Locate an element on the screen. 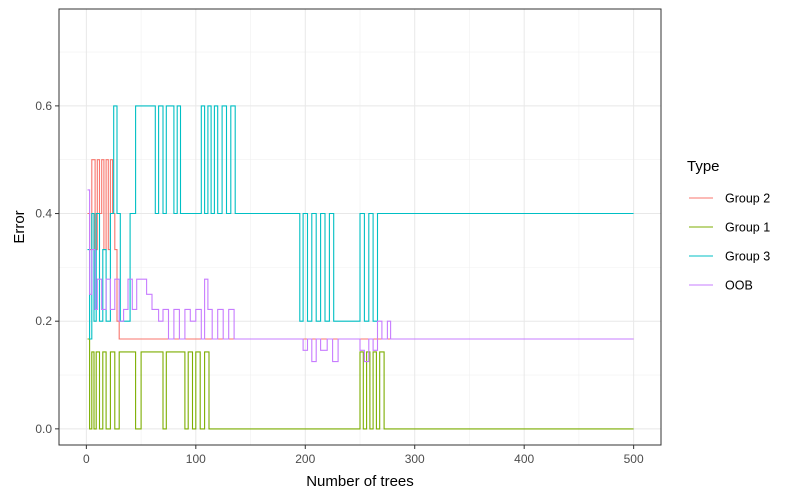 The width and height of the screenshot is (800, 500). x-tick-label: 100 is located at coordinates (196, 459).